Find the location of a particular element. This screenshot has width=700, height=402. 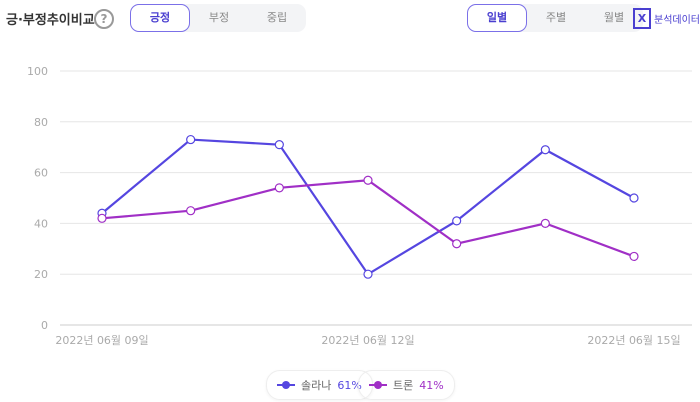

legend-share: 61% is located at coordinates (349, 385).